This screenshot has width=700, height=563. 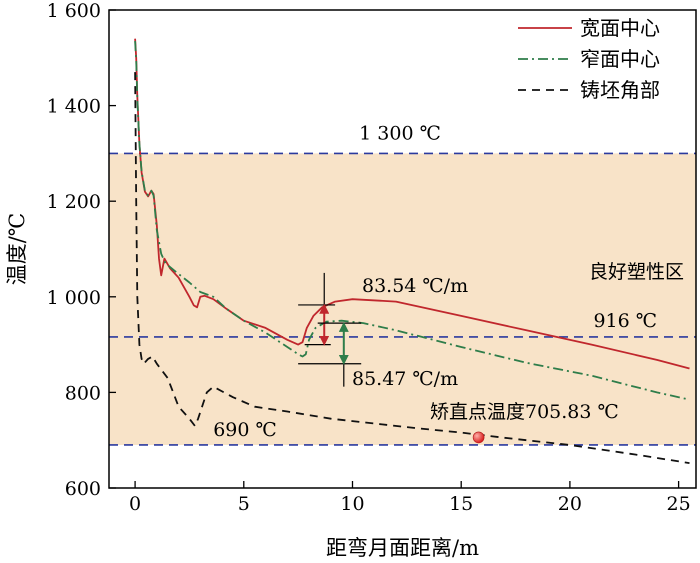 I want to click on y-axis-title: 温度/℃, so click(x=17, y=249).